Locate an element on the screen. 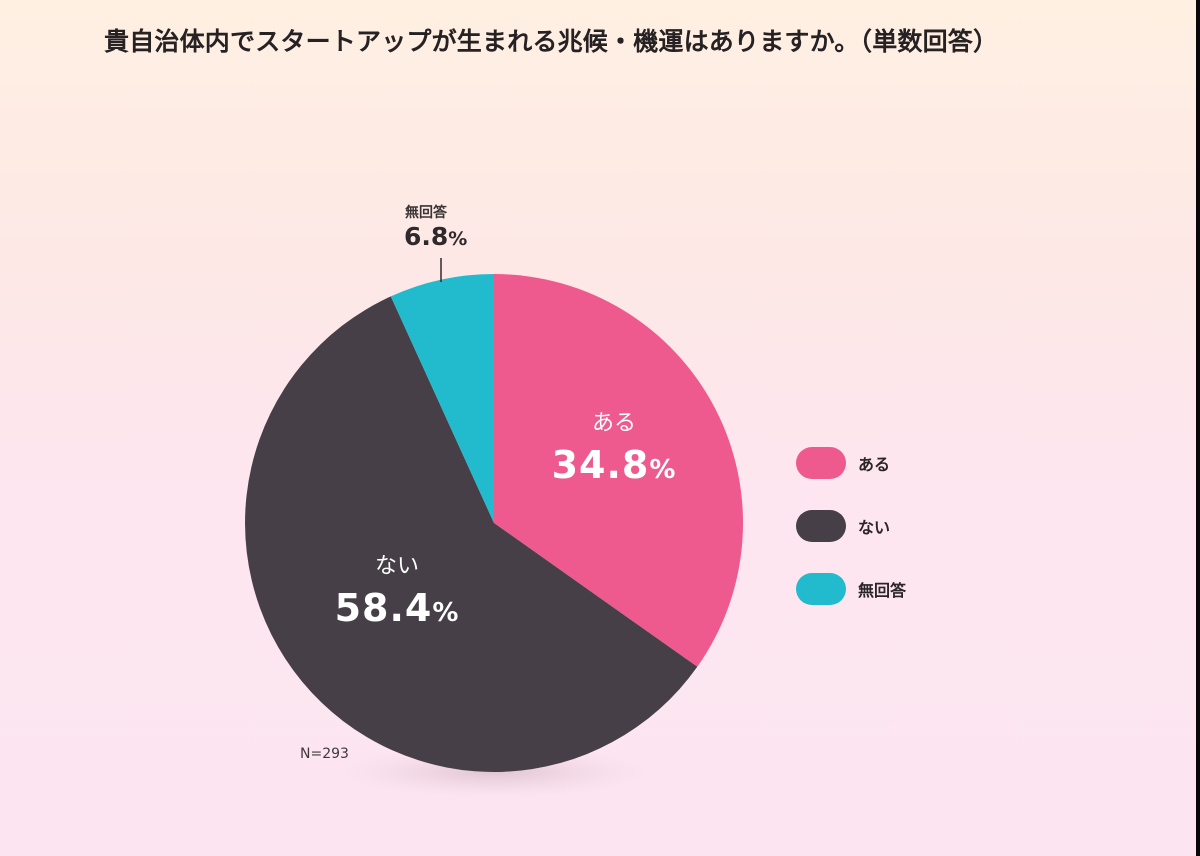  legend-swatch-nai is located at coordinates (821, 526).